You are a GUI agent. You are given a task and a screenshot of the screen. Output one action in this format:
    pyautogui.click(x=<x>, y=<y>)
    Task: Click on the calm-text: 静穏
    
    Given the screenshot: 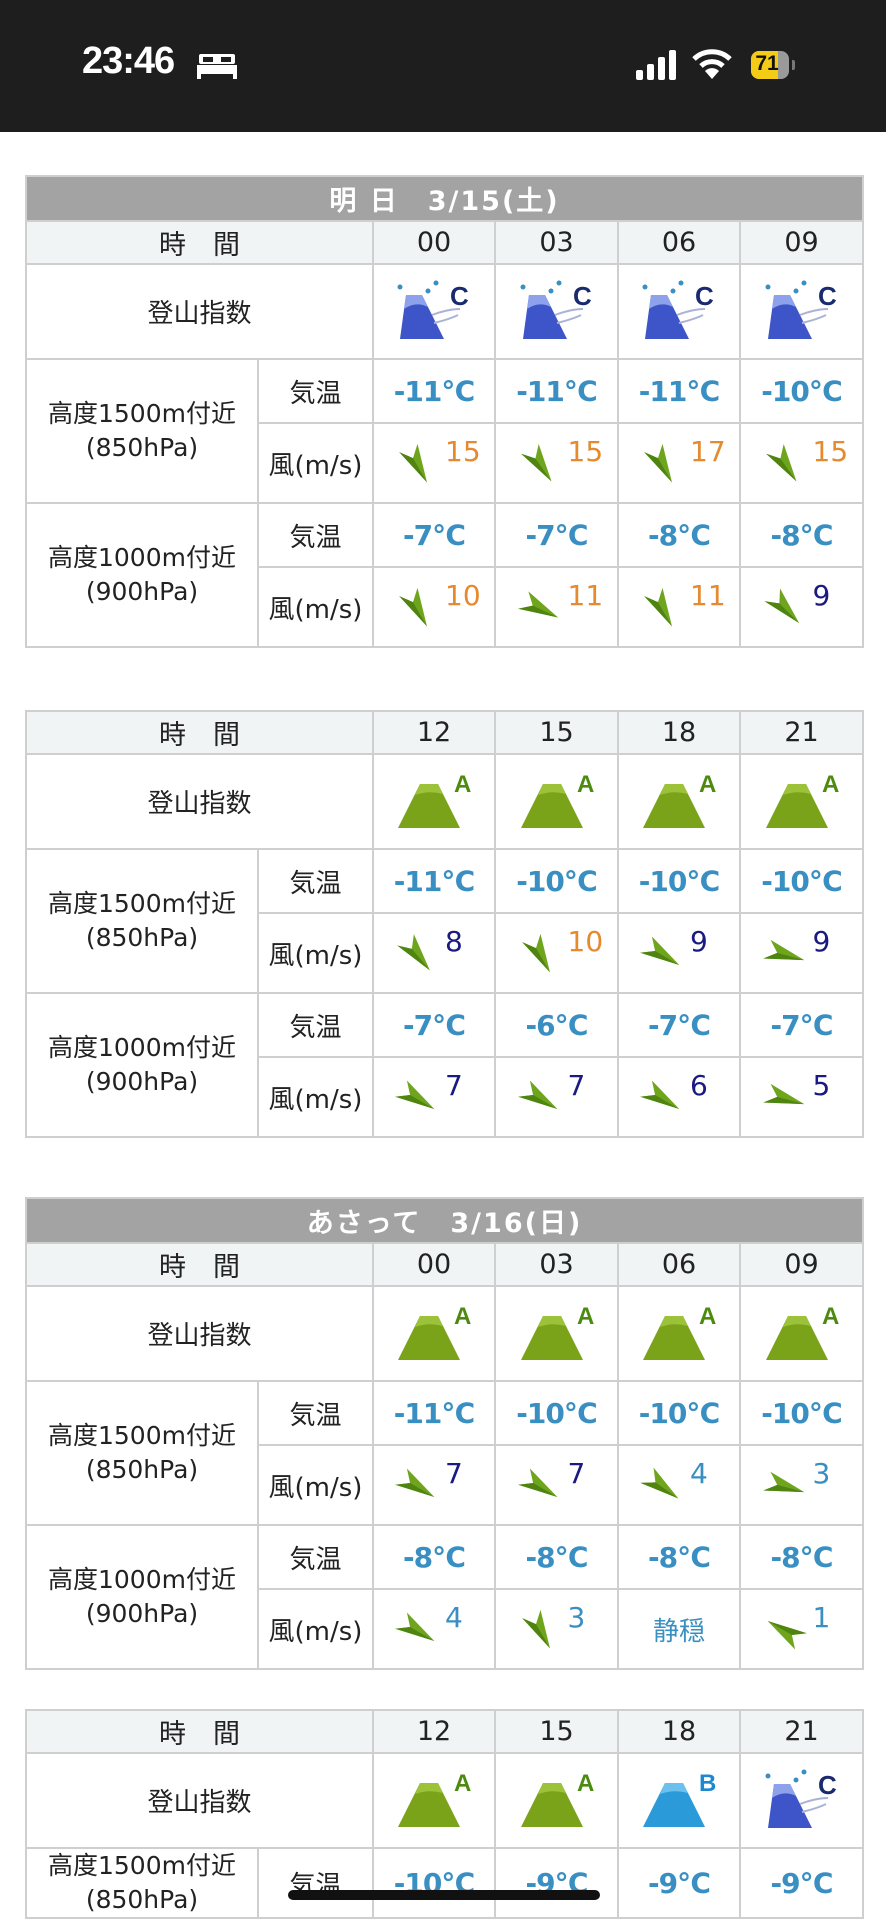 What is the action you would take?
    pyautogui.click(x=678, y=1631)
    